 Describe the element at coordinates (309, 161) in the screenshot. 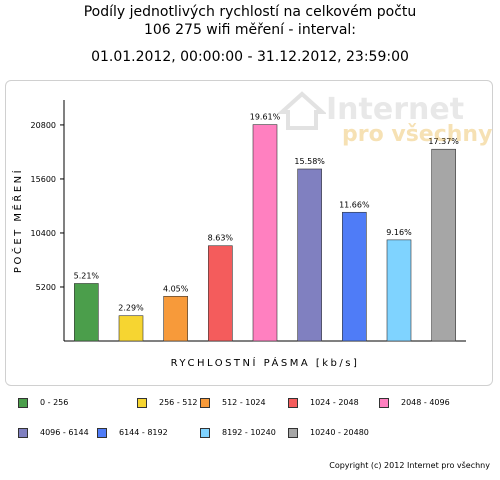

I see `bar-data-label: 15.58%` at that location.